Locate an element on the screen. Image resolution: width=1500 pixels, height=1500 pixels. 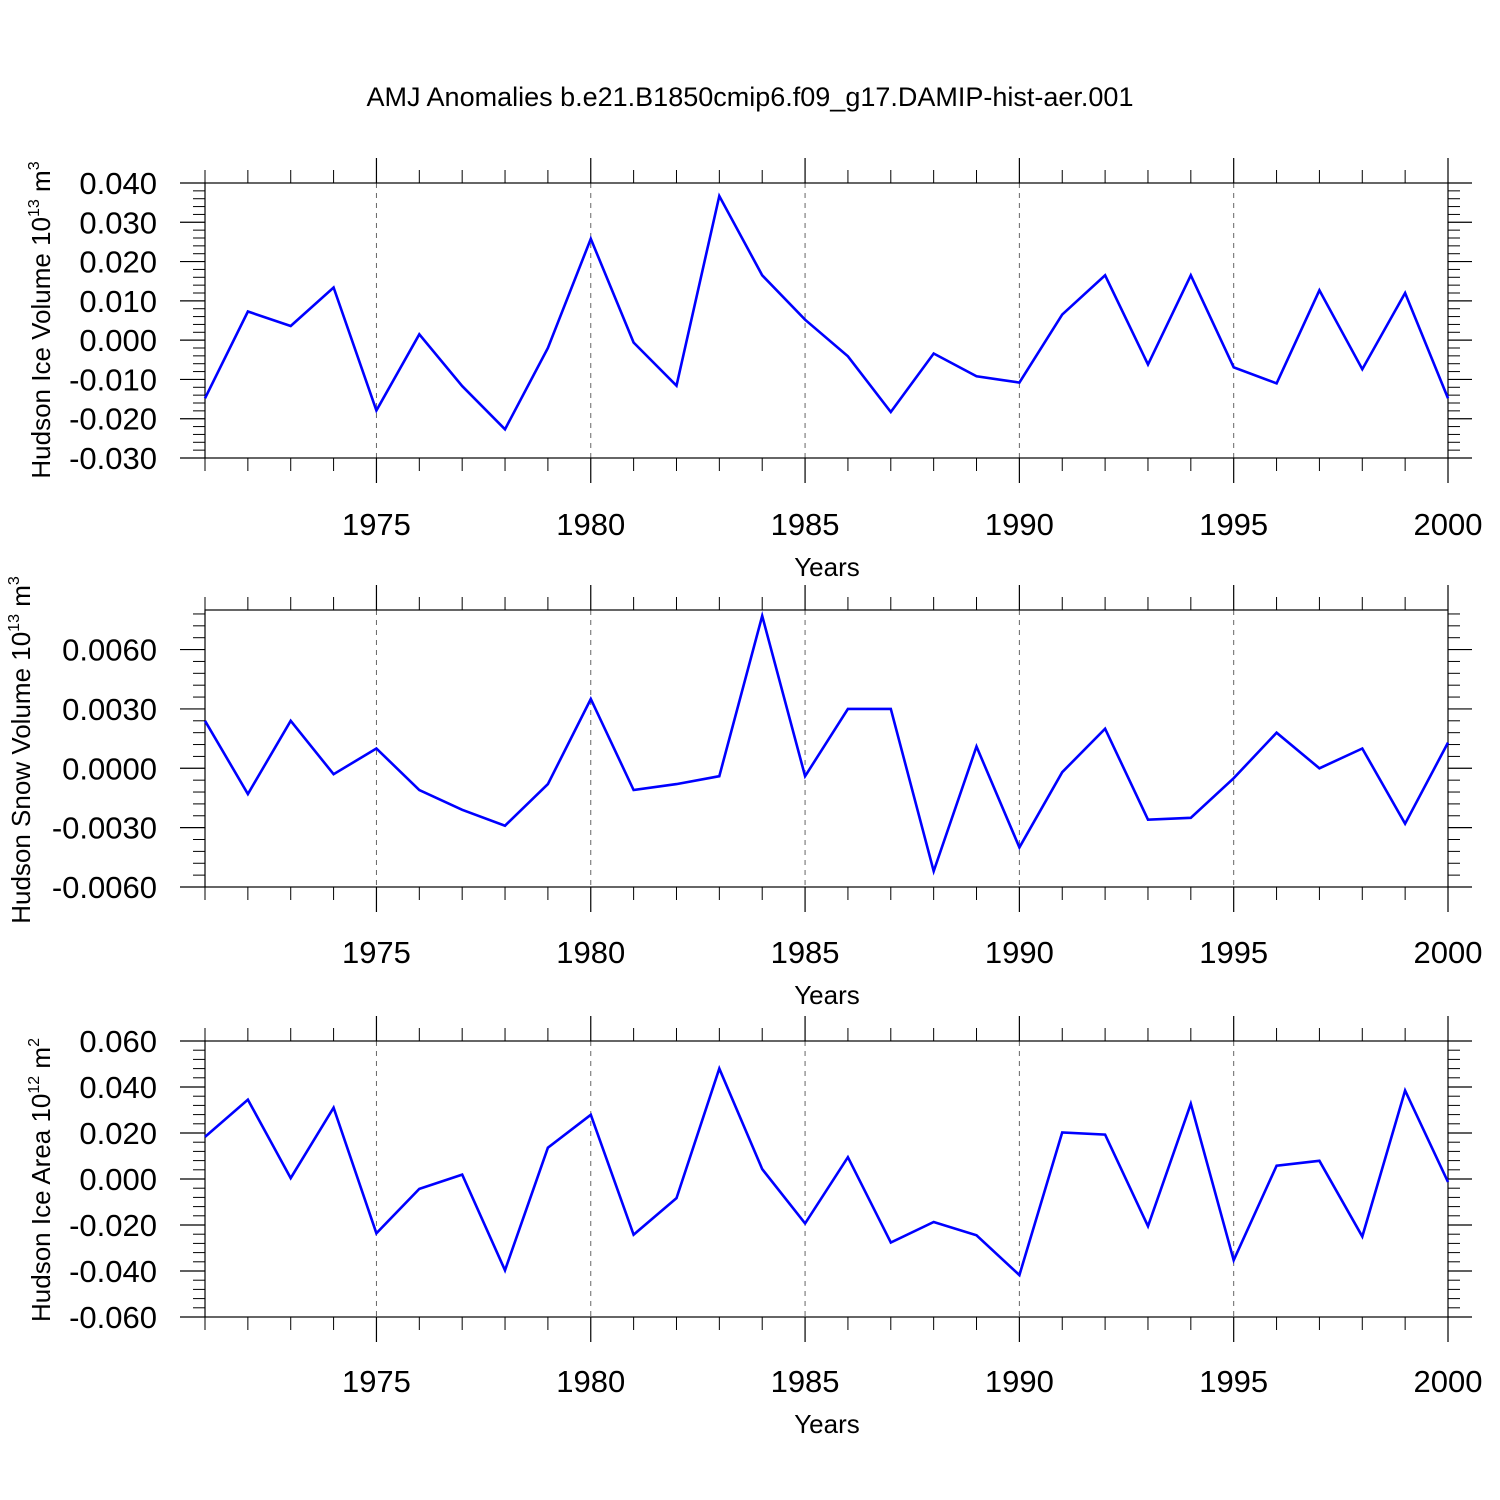
data-point-1988 is located at coordinates (934, 354).